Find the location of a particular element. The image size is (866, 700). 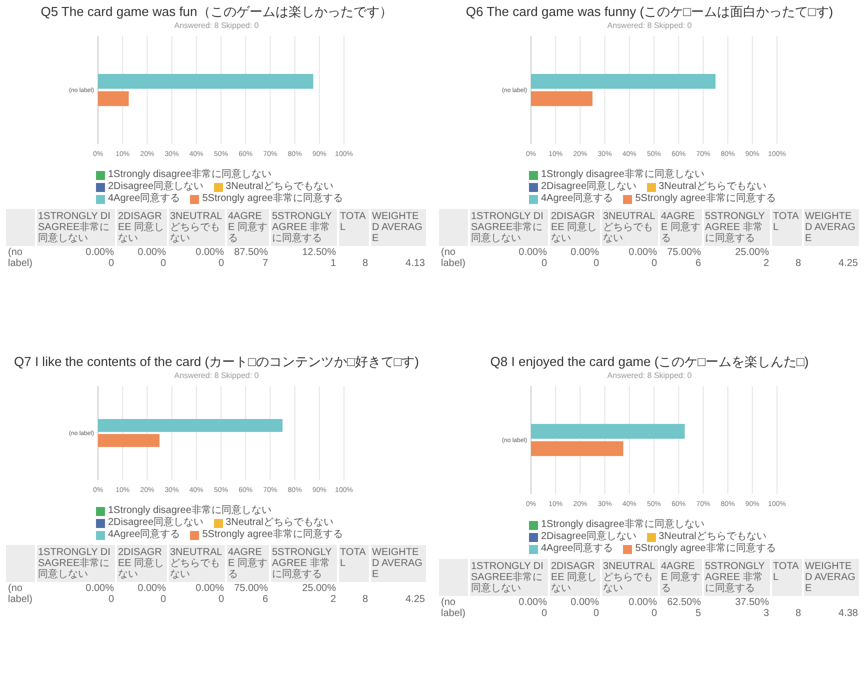

text: 4.13 is located at coordinates (414, 263).